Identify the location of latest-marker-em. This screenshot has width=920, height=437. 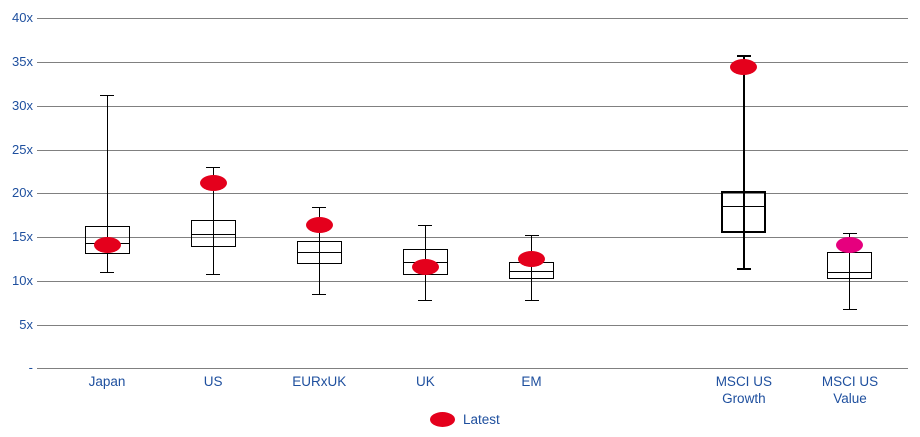
(532, 258).